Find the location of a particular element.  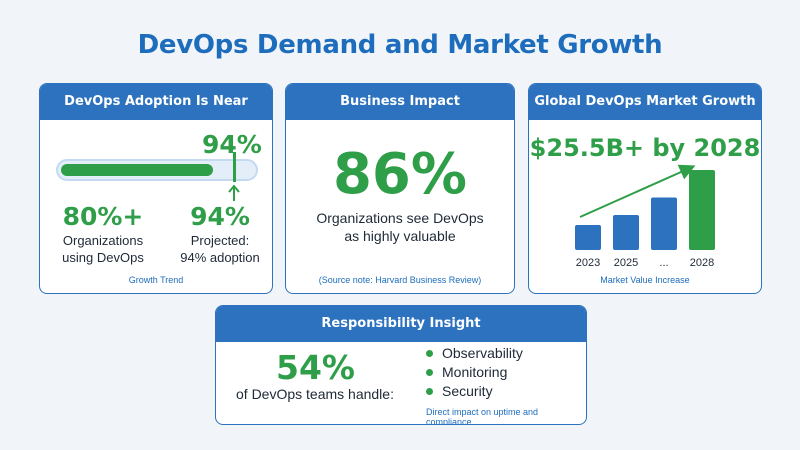

market-caption: Market Value Increase is located at coordinates (645, 280).